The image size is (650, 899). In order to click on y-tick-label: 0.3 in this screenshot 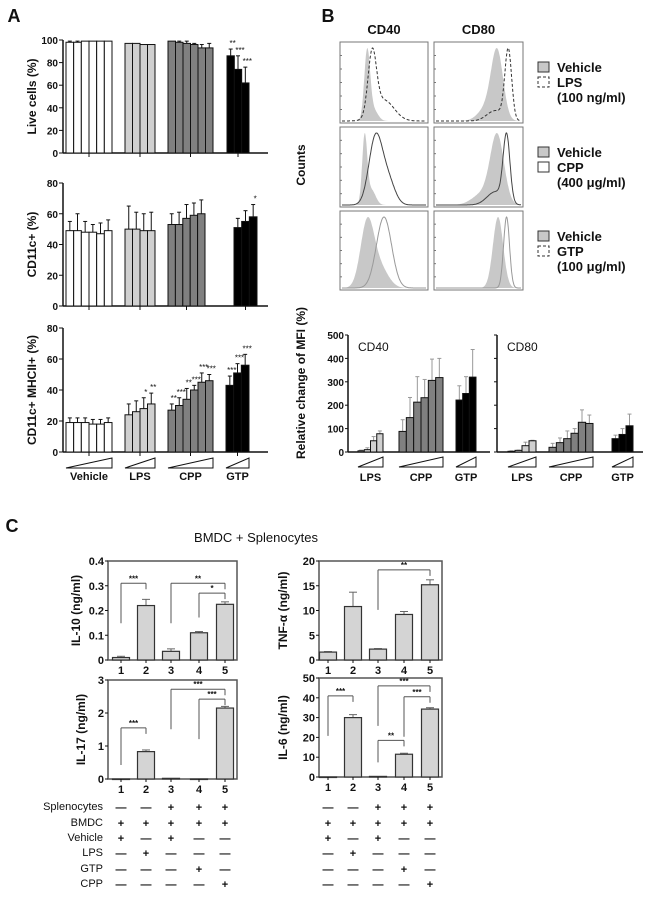, I will do `click(96, 587)`.